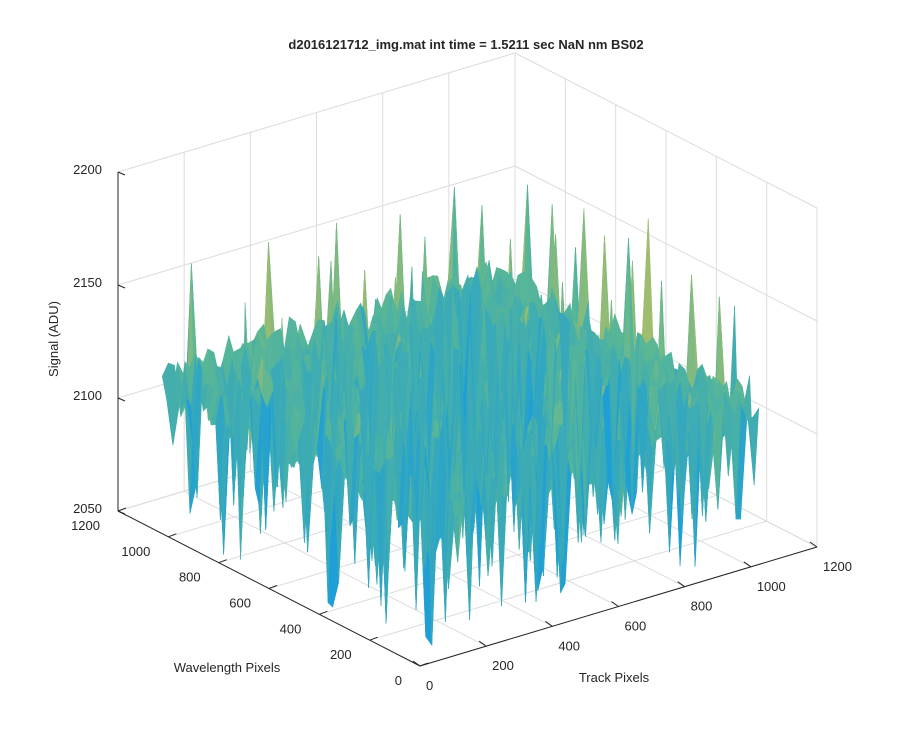  I want to click on z-tick-label: 2100, so click(87, 395).